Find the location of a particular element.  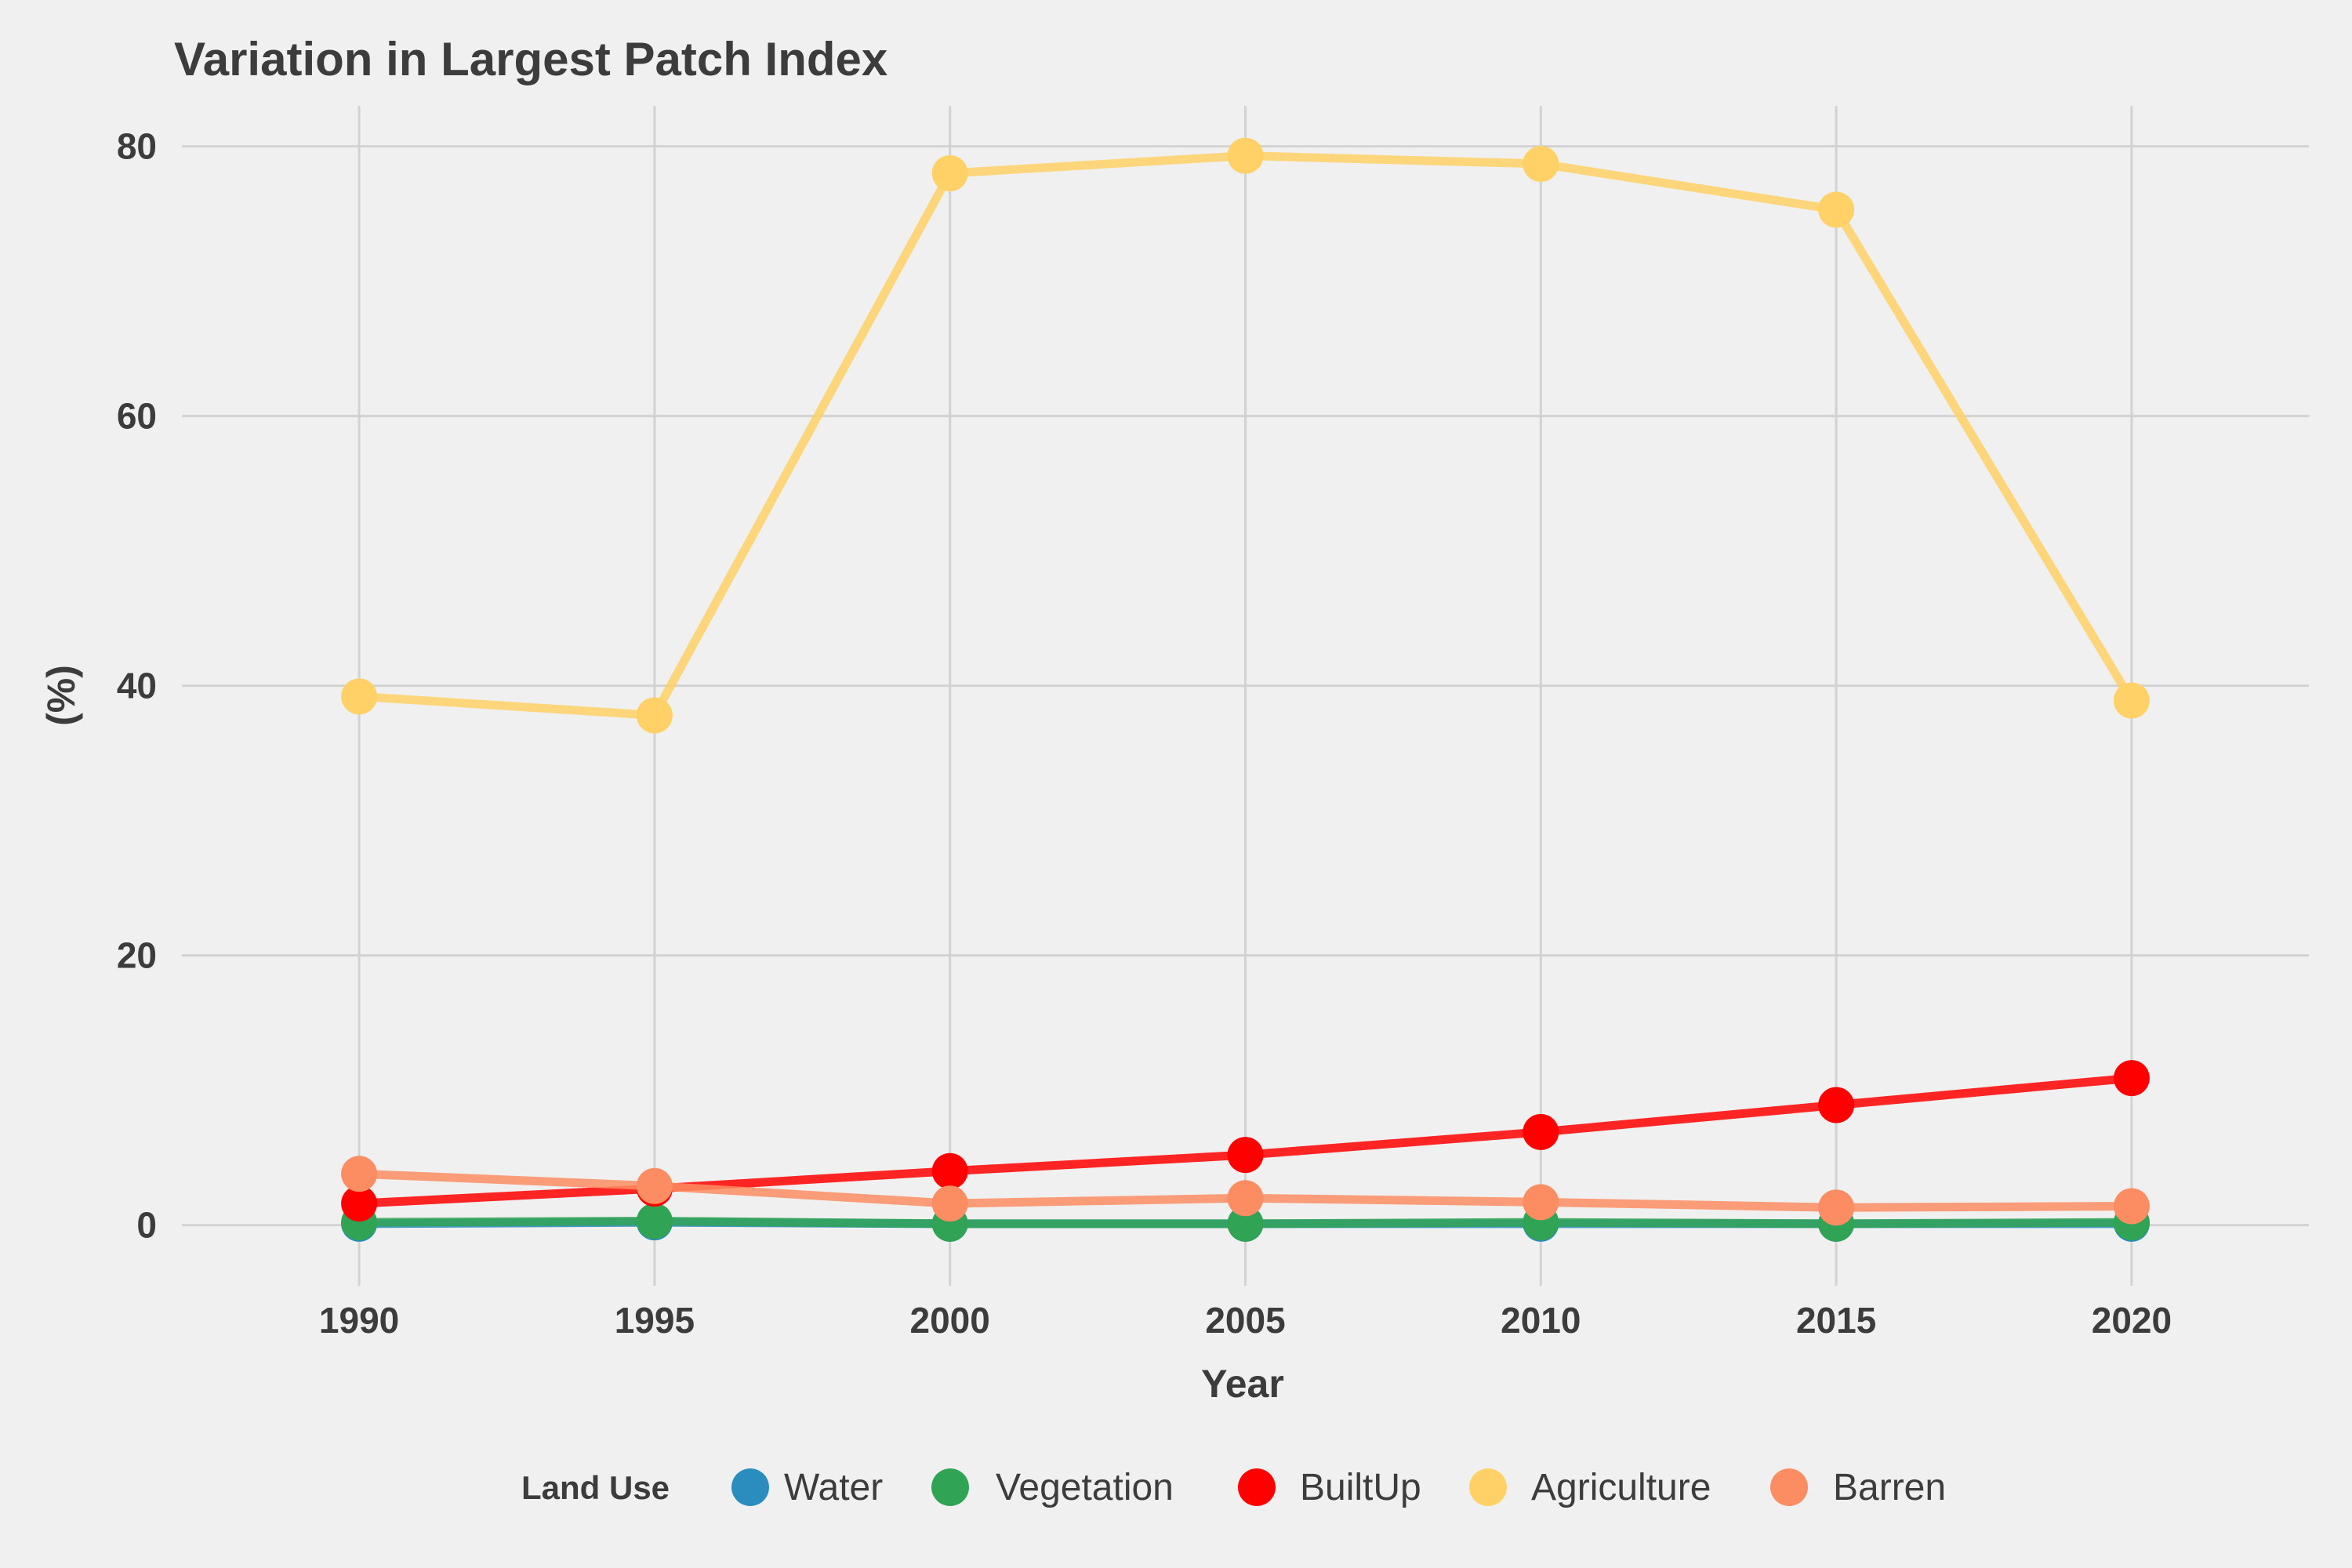

x-axis-title: Year is located at coordinates (1242, 1384).